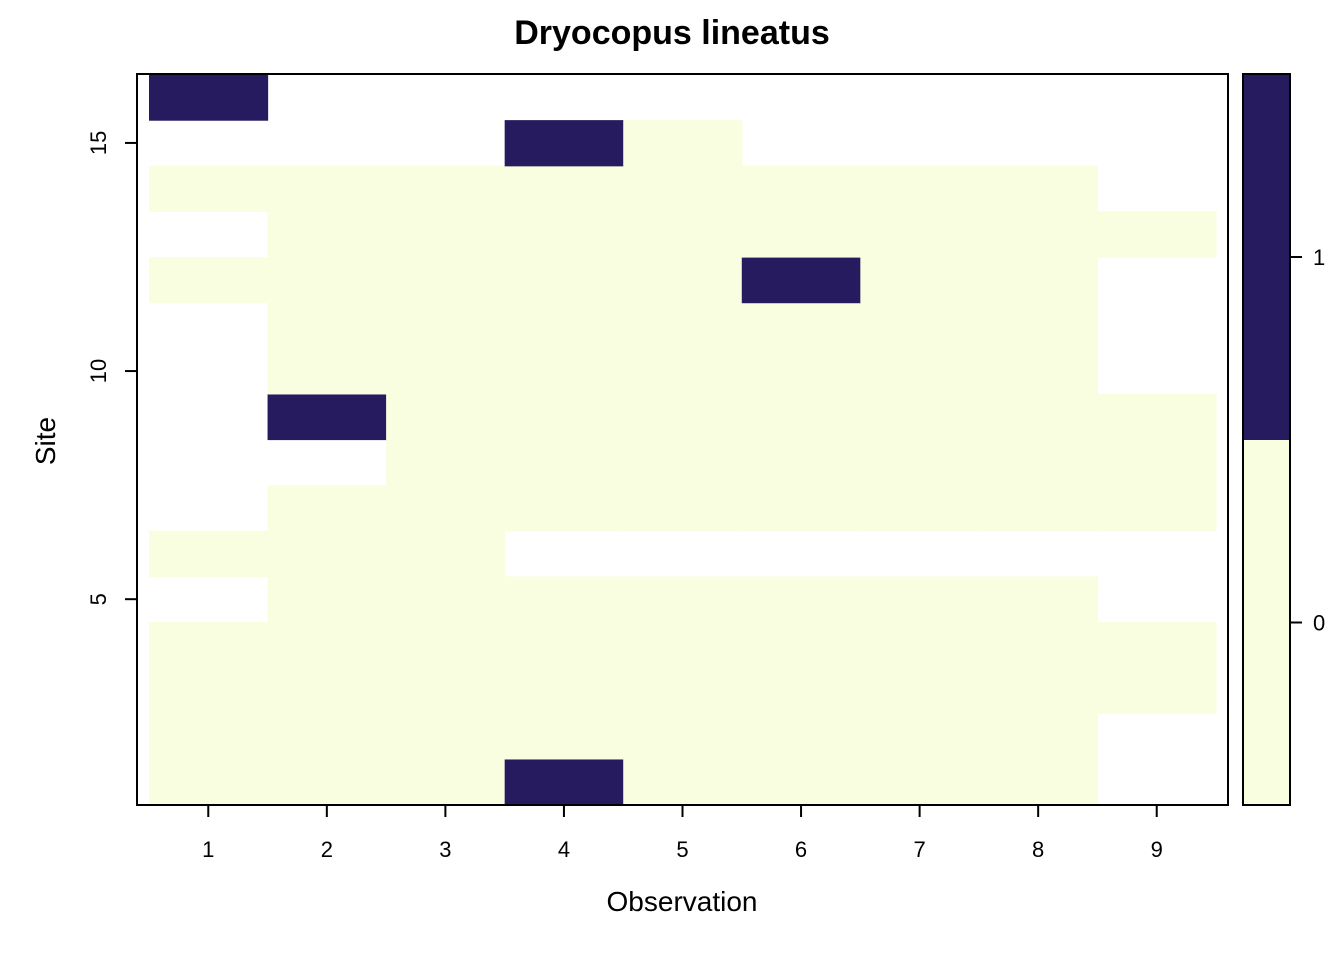 The image size is (1344, 960). Describe the element at coordinates (327, 849) in the screenshot. I see `x-tick-label: 2` at that location.